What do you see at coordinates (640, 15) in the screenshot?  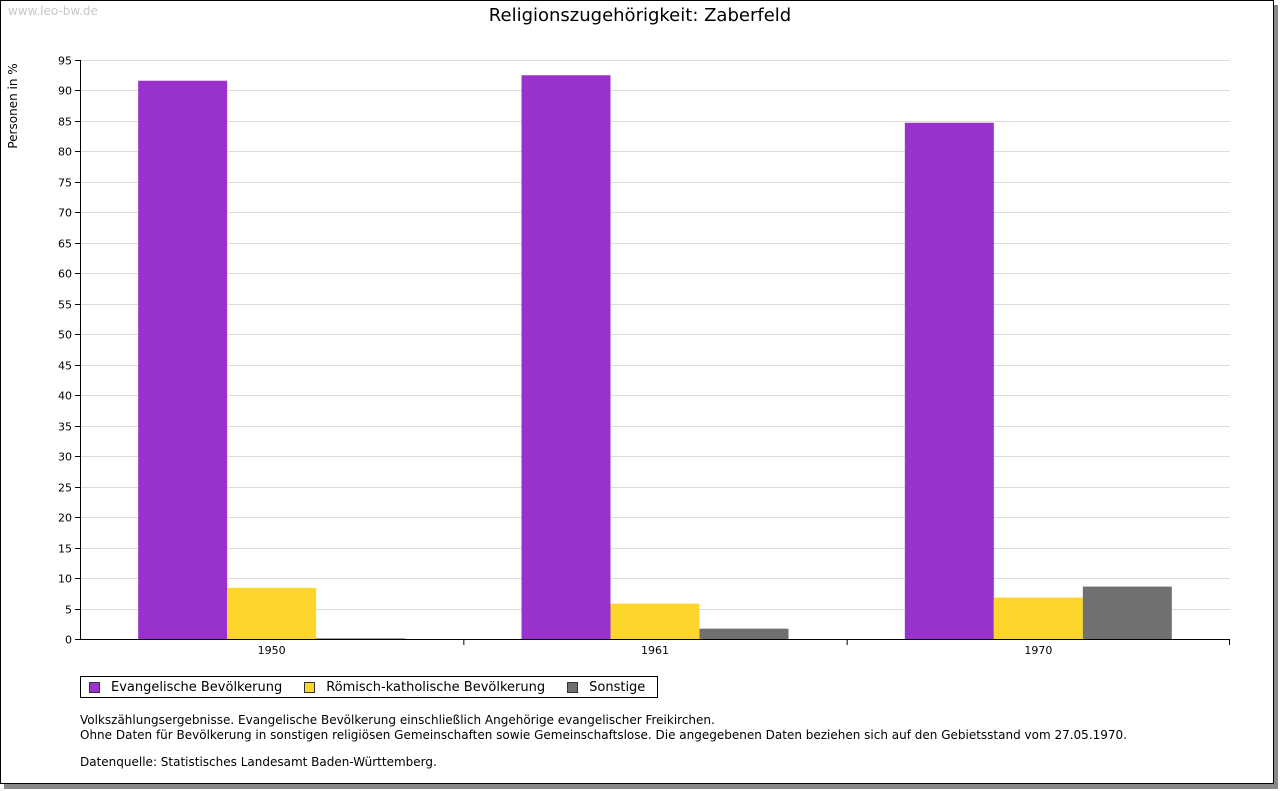 I see `chart-title: Religionszugehörigkeit: Zaberfeld` at bounding box center [640, 15].